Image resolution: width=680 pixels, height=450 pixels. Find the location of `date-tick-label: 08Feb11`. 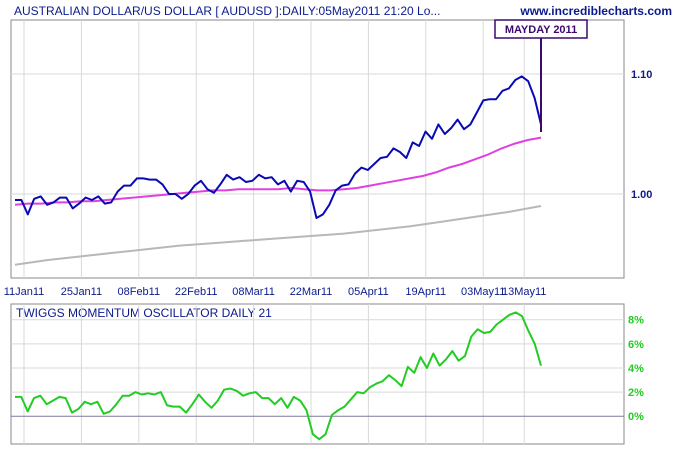

date-tick-label: 08Feb11 is located at coordinates (138, 292).